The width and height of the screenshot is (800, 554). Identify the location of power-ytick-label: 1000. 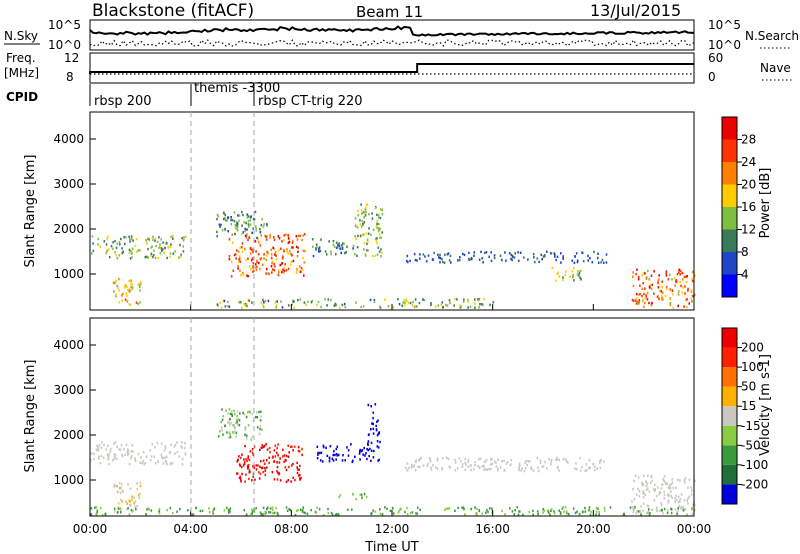
(68, 274).